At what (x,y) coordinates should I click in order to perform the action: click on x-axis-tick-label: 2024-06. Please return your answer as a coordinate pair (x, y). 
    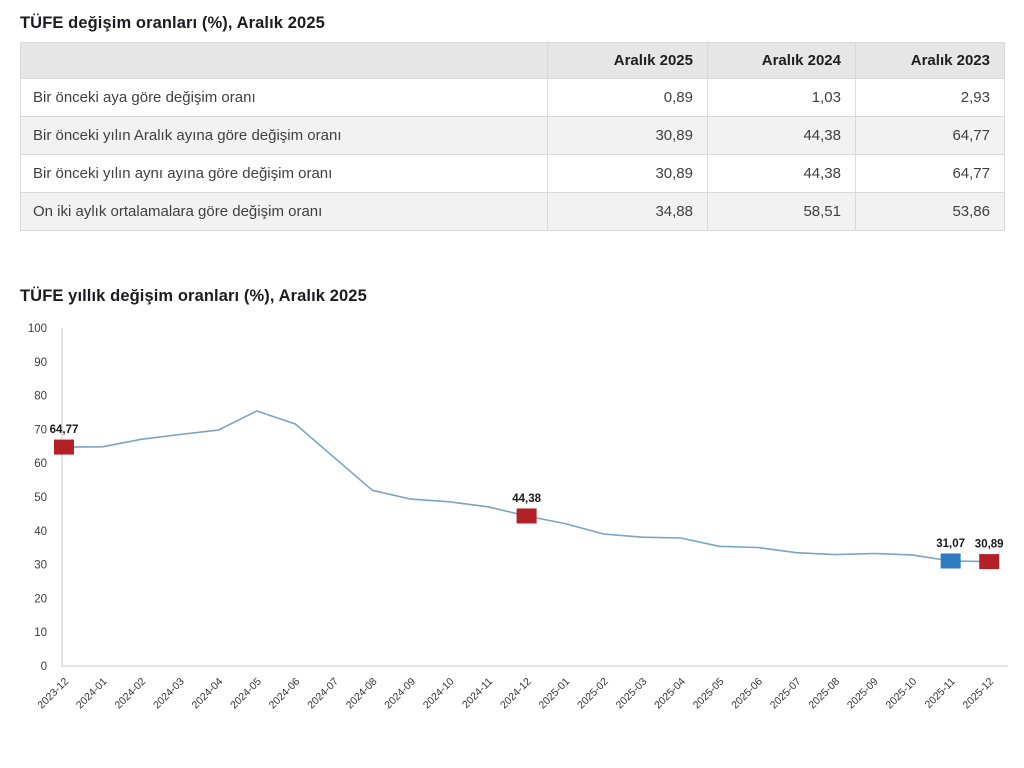
    Looking at the image, I should click on (285, 694).